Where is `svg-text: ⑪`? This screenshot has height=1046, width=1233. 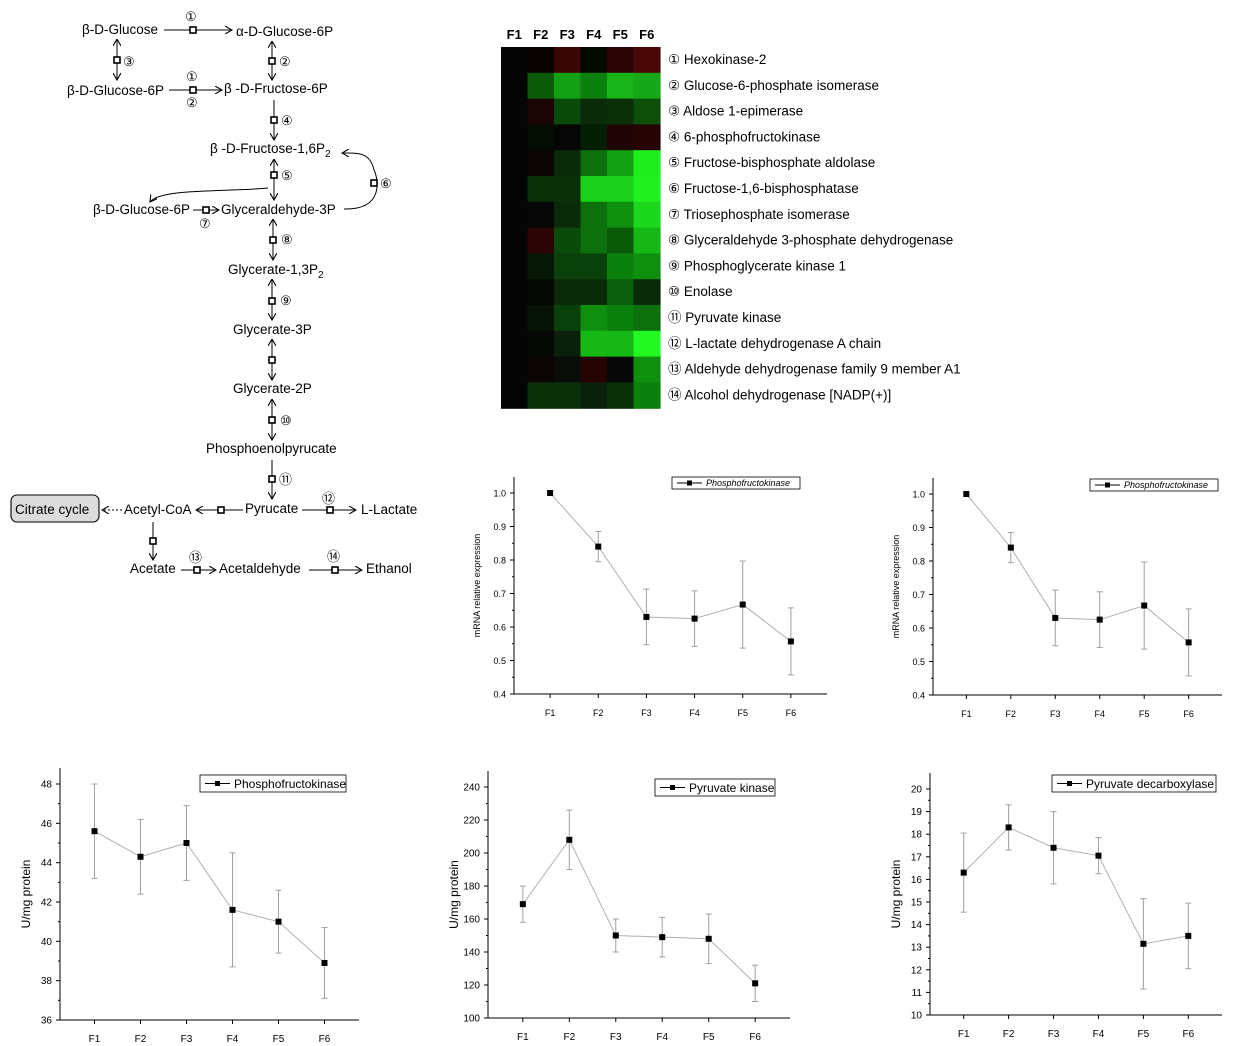
svg-text: ⑪ is located at coordinates (285, 479).